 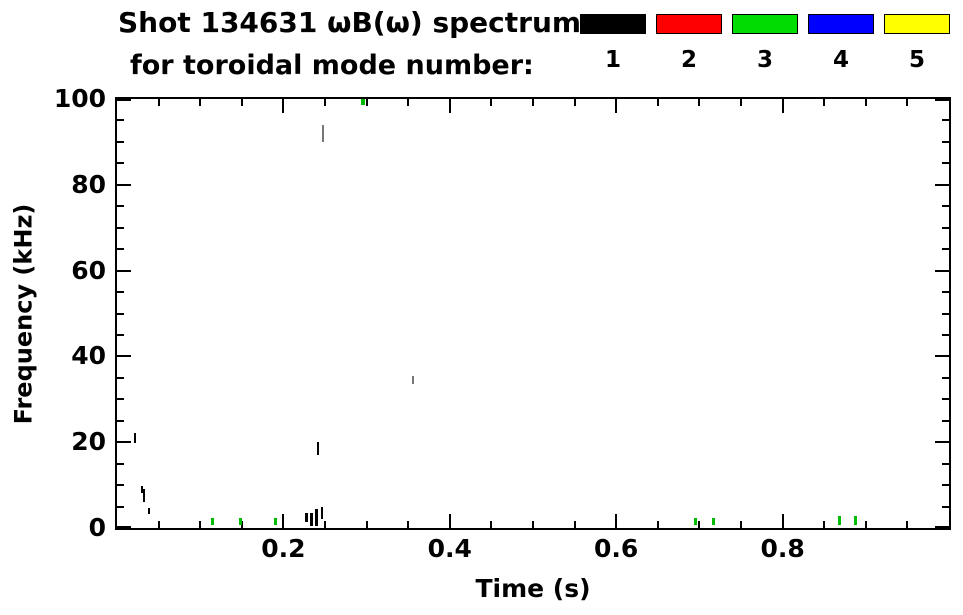 What do you see at coordinates (449, 548) in the screenshot?
I see `x-tick-label: 0.4` at bounding box center [449, 548].